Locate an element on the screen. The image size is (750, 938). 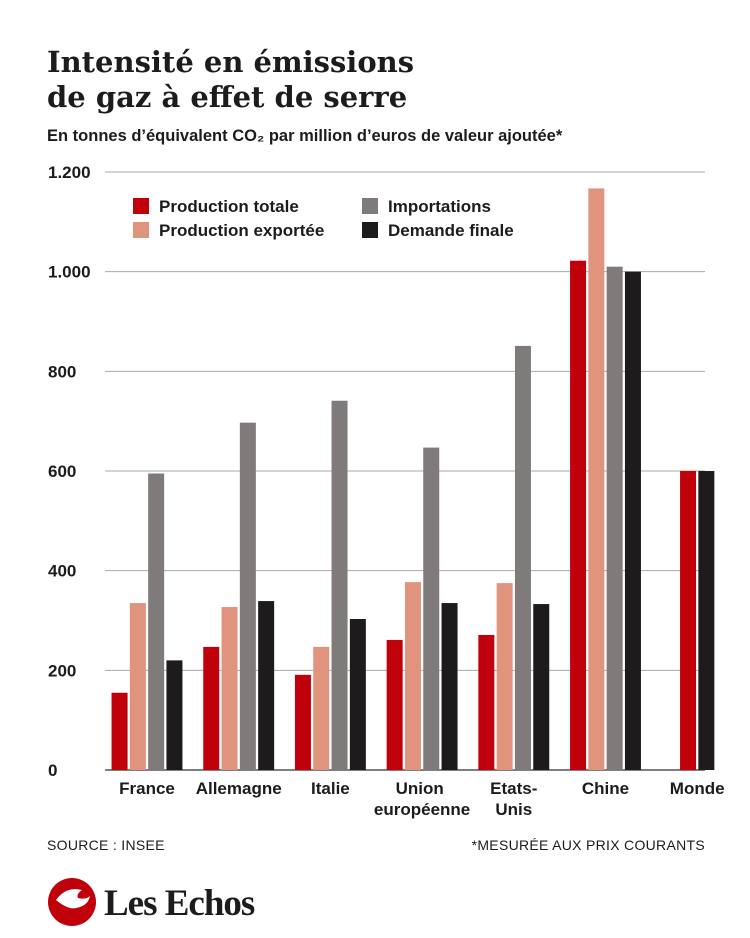
x-tick-line: Union is located at coordinates (422, 788).